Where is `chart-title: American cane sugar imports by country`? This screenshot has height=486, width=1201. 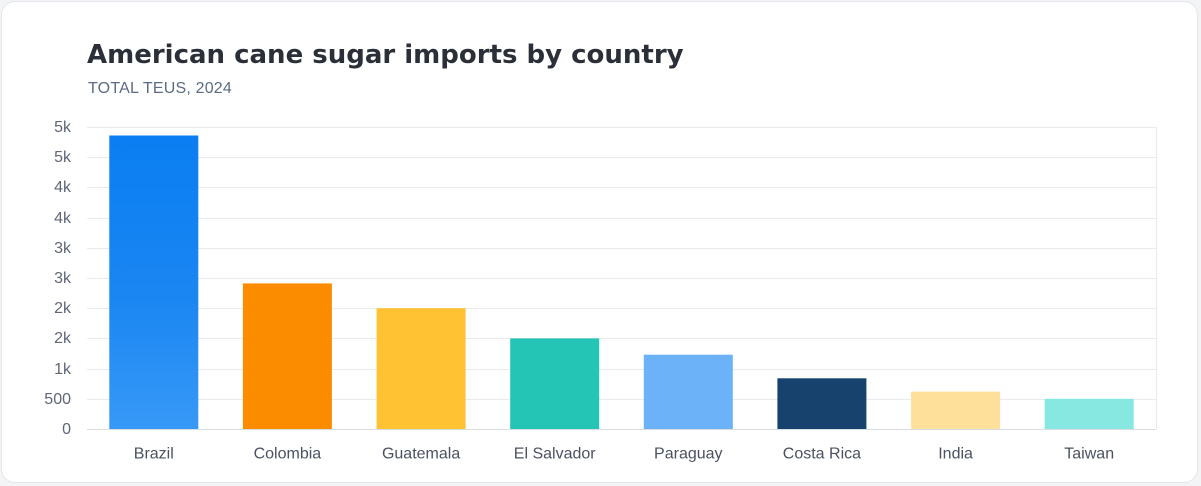
chart-title: American cane sugar imports by country is located at coordinates (385, 55).